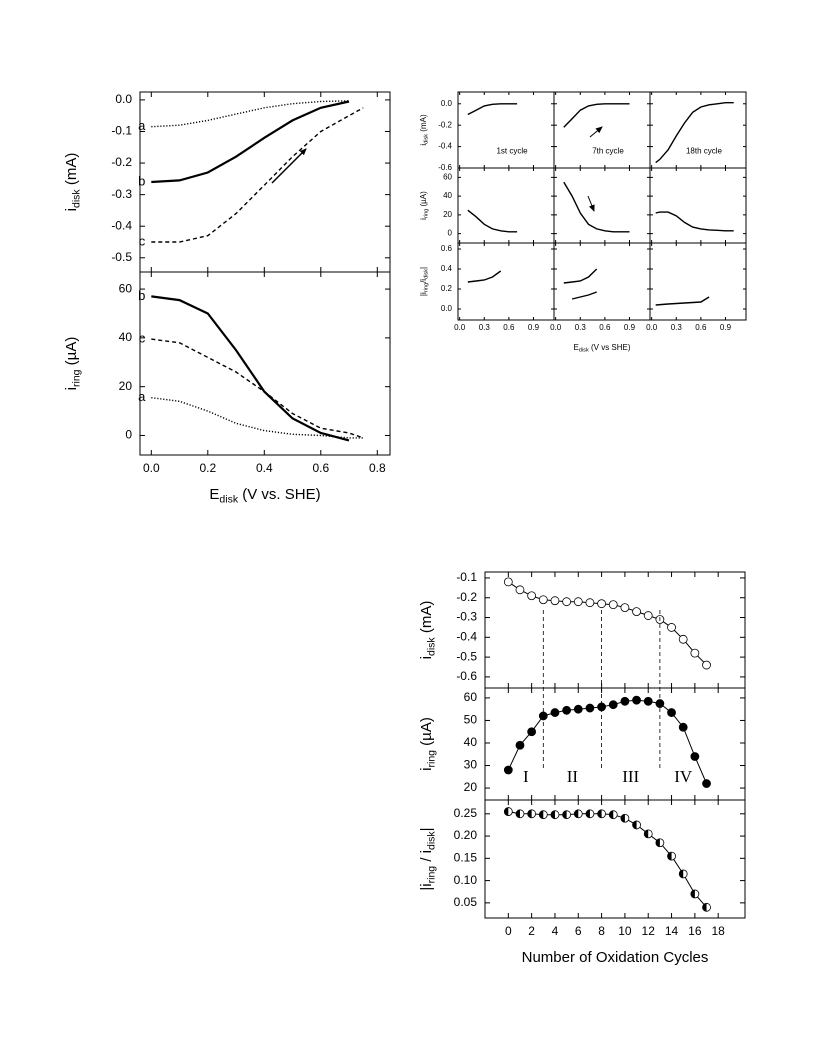 The image size is (816, 1056). Describe the element at coordinates (508, 931) in the screenshot. I see `x-tick-label: 0` at that location.